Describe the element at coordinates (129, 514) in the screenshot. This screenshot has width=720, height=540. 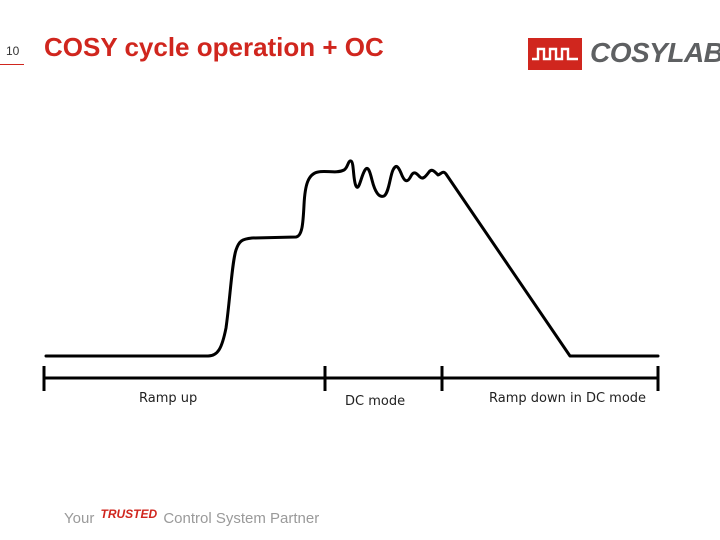
I see `tagline-trusted: TRUSTED` at that location.